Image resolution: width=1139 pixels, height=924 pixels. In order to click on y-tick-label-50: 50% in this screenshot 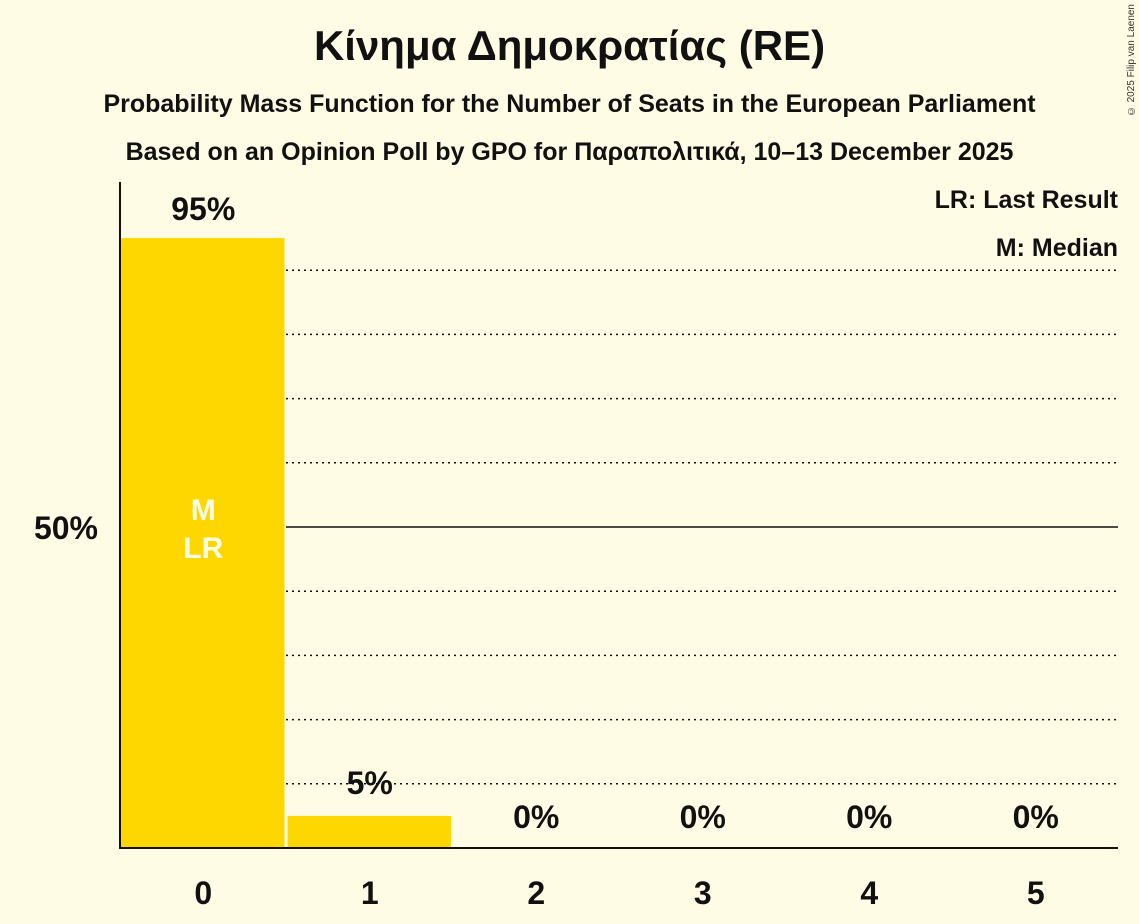, I will do `click(66, 528)`.